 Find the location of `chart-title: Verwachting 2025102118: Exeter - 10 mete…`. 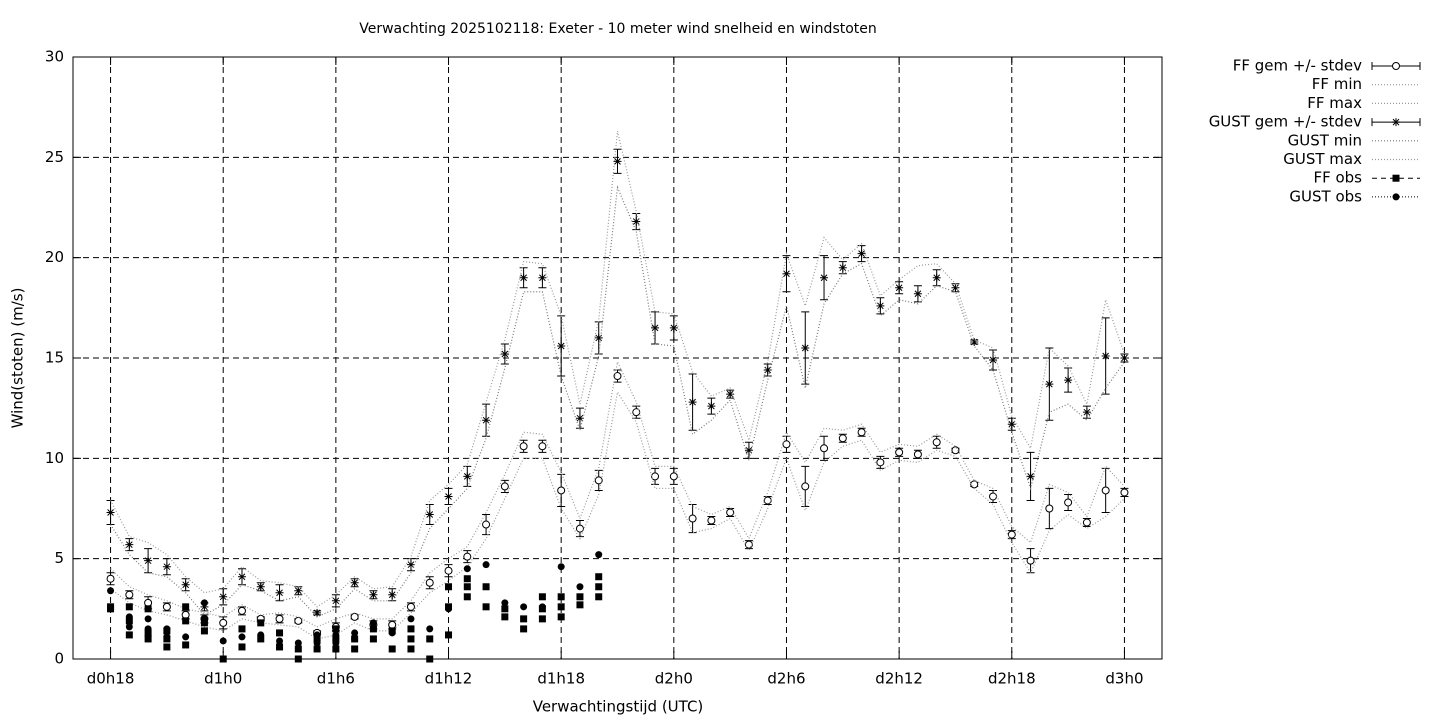

chart-title: Verwachting 2025102118: Exeter - 10 mete… is located at coordinates (618, 29).